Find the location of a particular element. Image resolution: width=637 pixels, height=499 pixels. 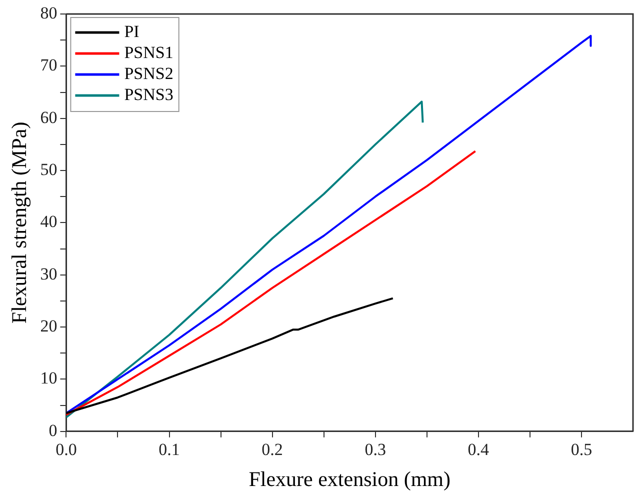

y-tick-label: 80 is located at coordinates (49, 12).